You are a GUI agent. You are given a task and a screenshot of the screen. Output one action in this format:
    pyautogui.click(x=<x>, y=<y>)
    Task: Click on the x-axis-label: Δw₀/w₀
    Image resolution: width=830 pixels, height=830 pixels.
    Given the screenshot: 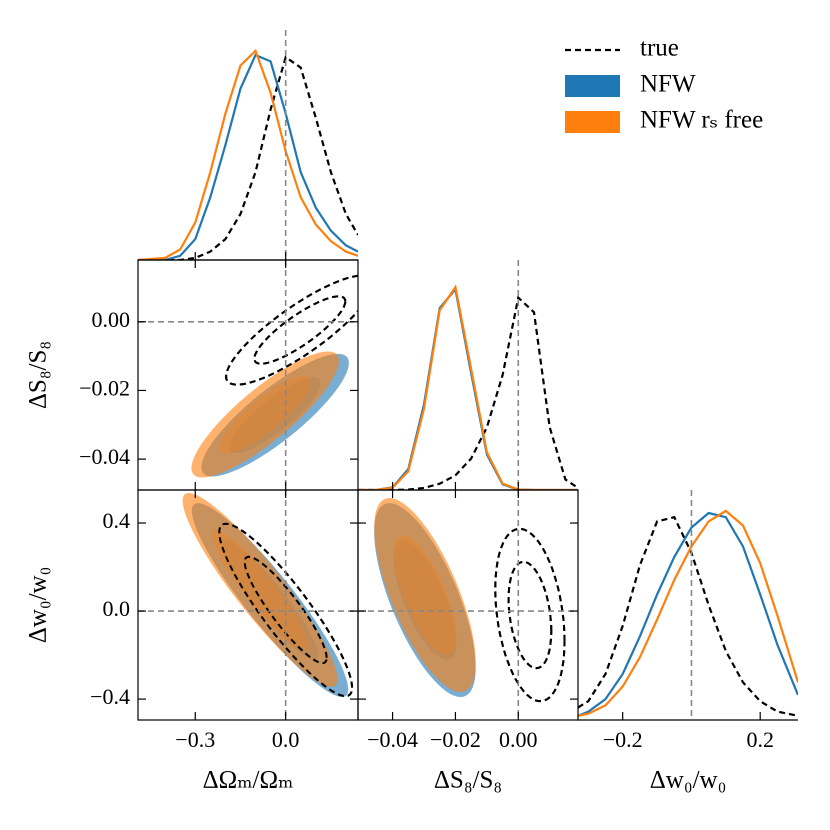 What is the action you would take?
    pyautogui.click(x=688, y=780)
    